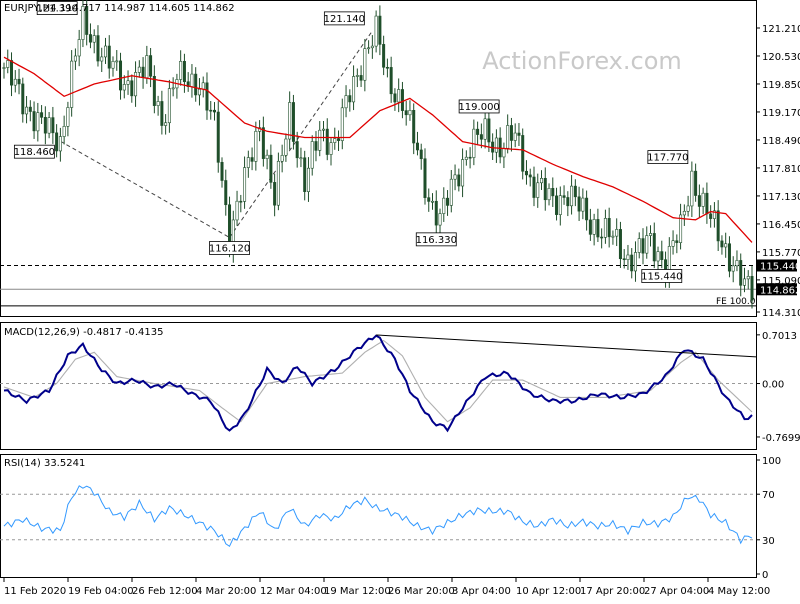 This screenshot has width=800, height=604. What do you see at coordinates (478, 107) in the screenshot?
I see `price-label-text: 119.000` at bounding box center [478, 107].